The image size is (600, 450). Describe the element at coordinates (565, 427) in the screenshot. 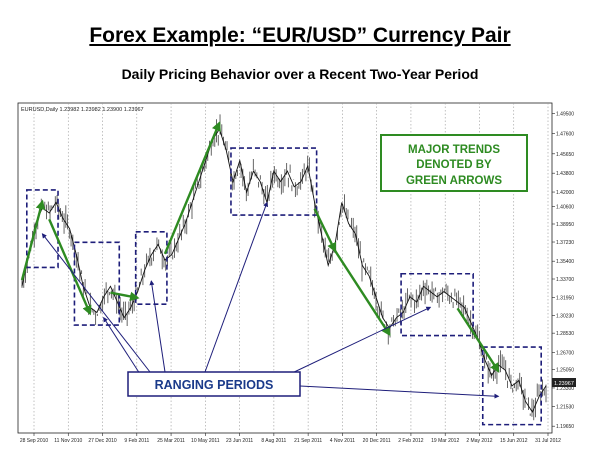

I see `y-tick-label: 1.19650` at that location.